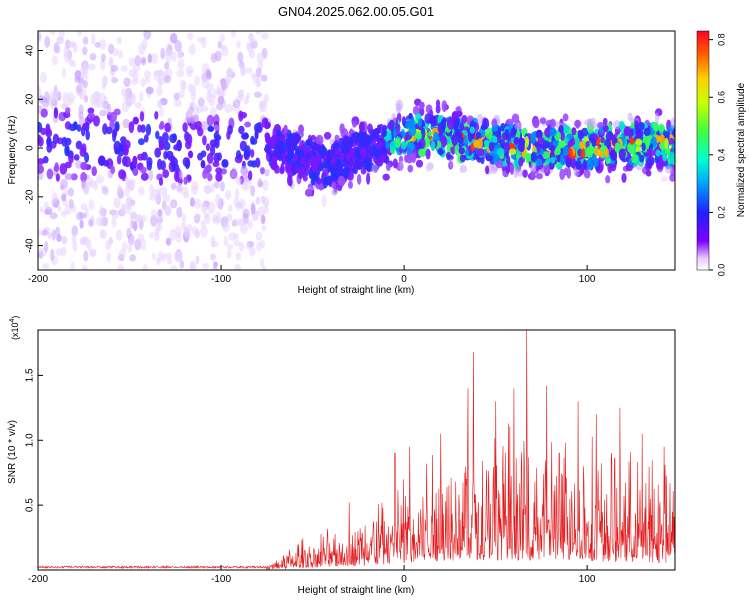 The image size is (750, 600). Describe the element at coordinates (741, 149) in the screenshot. I see `colorbar-label: Normalized spectral amplitude` at that location.